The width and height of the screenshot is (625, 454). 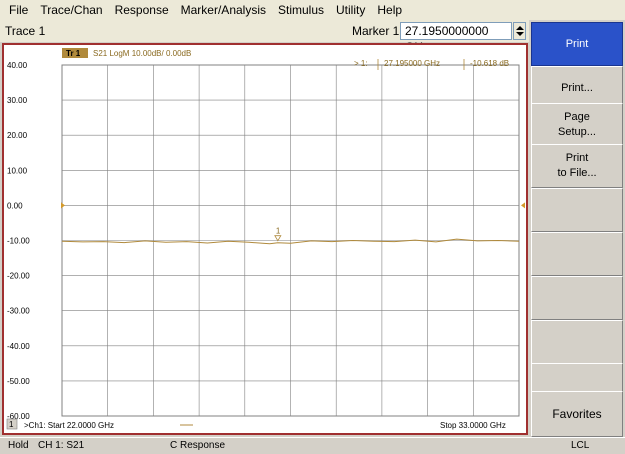 What do you see at coordinates (290, 241) in the screenshot?
I see `trace-s21` at bounding box center [290, 241].